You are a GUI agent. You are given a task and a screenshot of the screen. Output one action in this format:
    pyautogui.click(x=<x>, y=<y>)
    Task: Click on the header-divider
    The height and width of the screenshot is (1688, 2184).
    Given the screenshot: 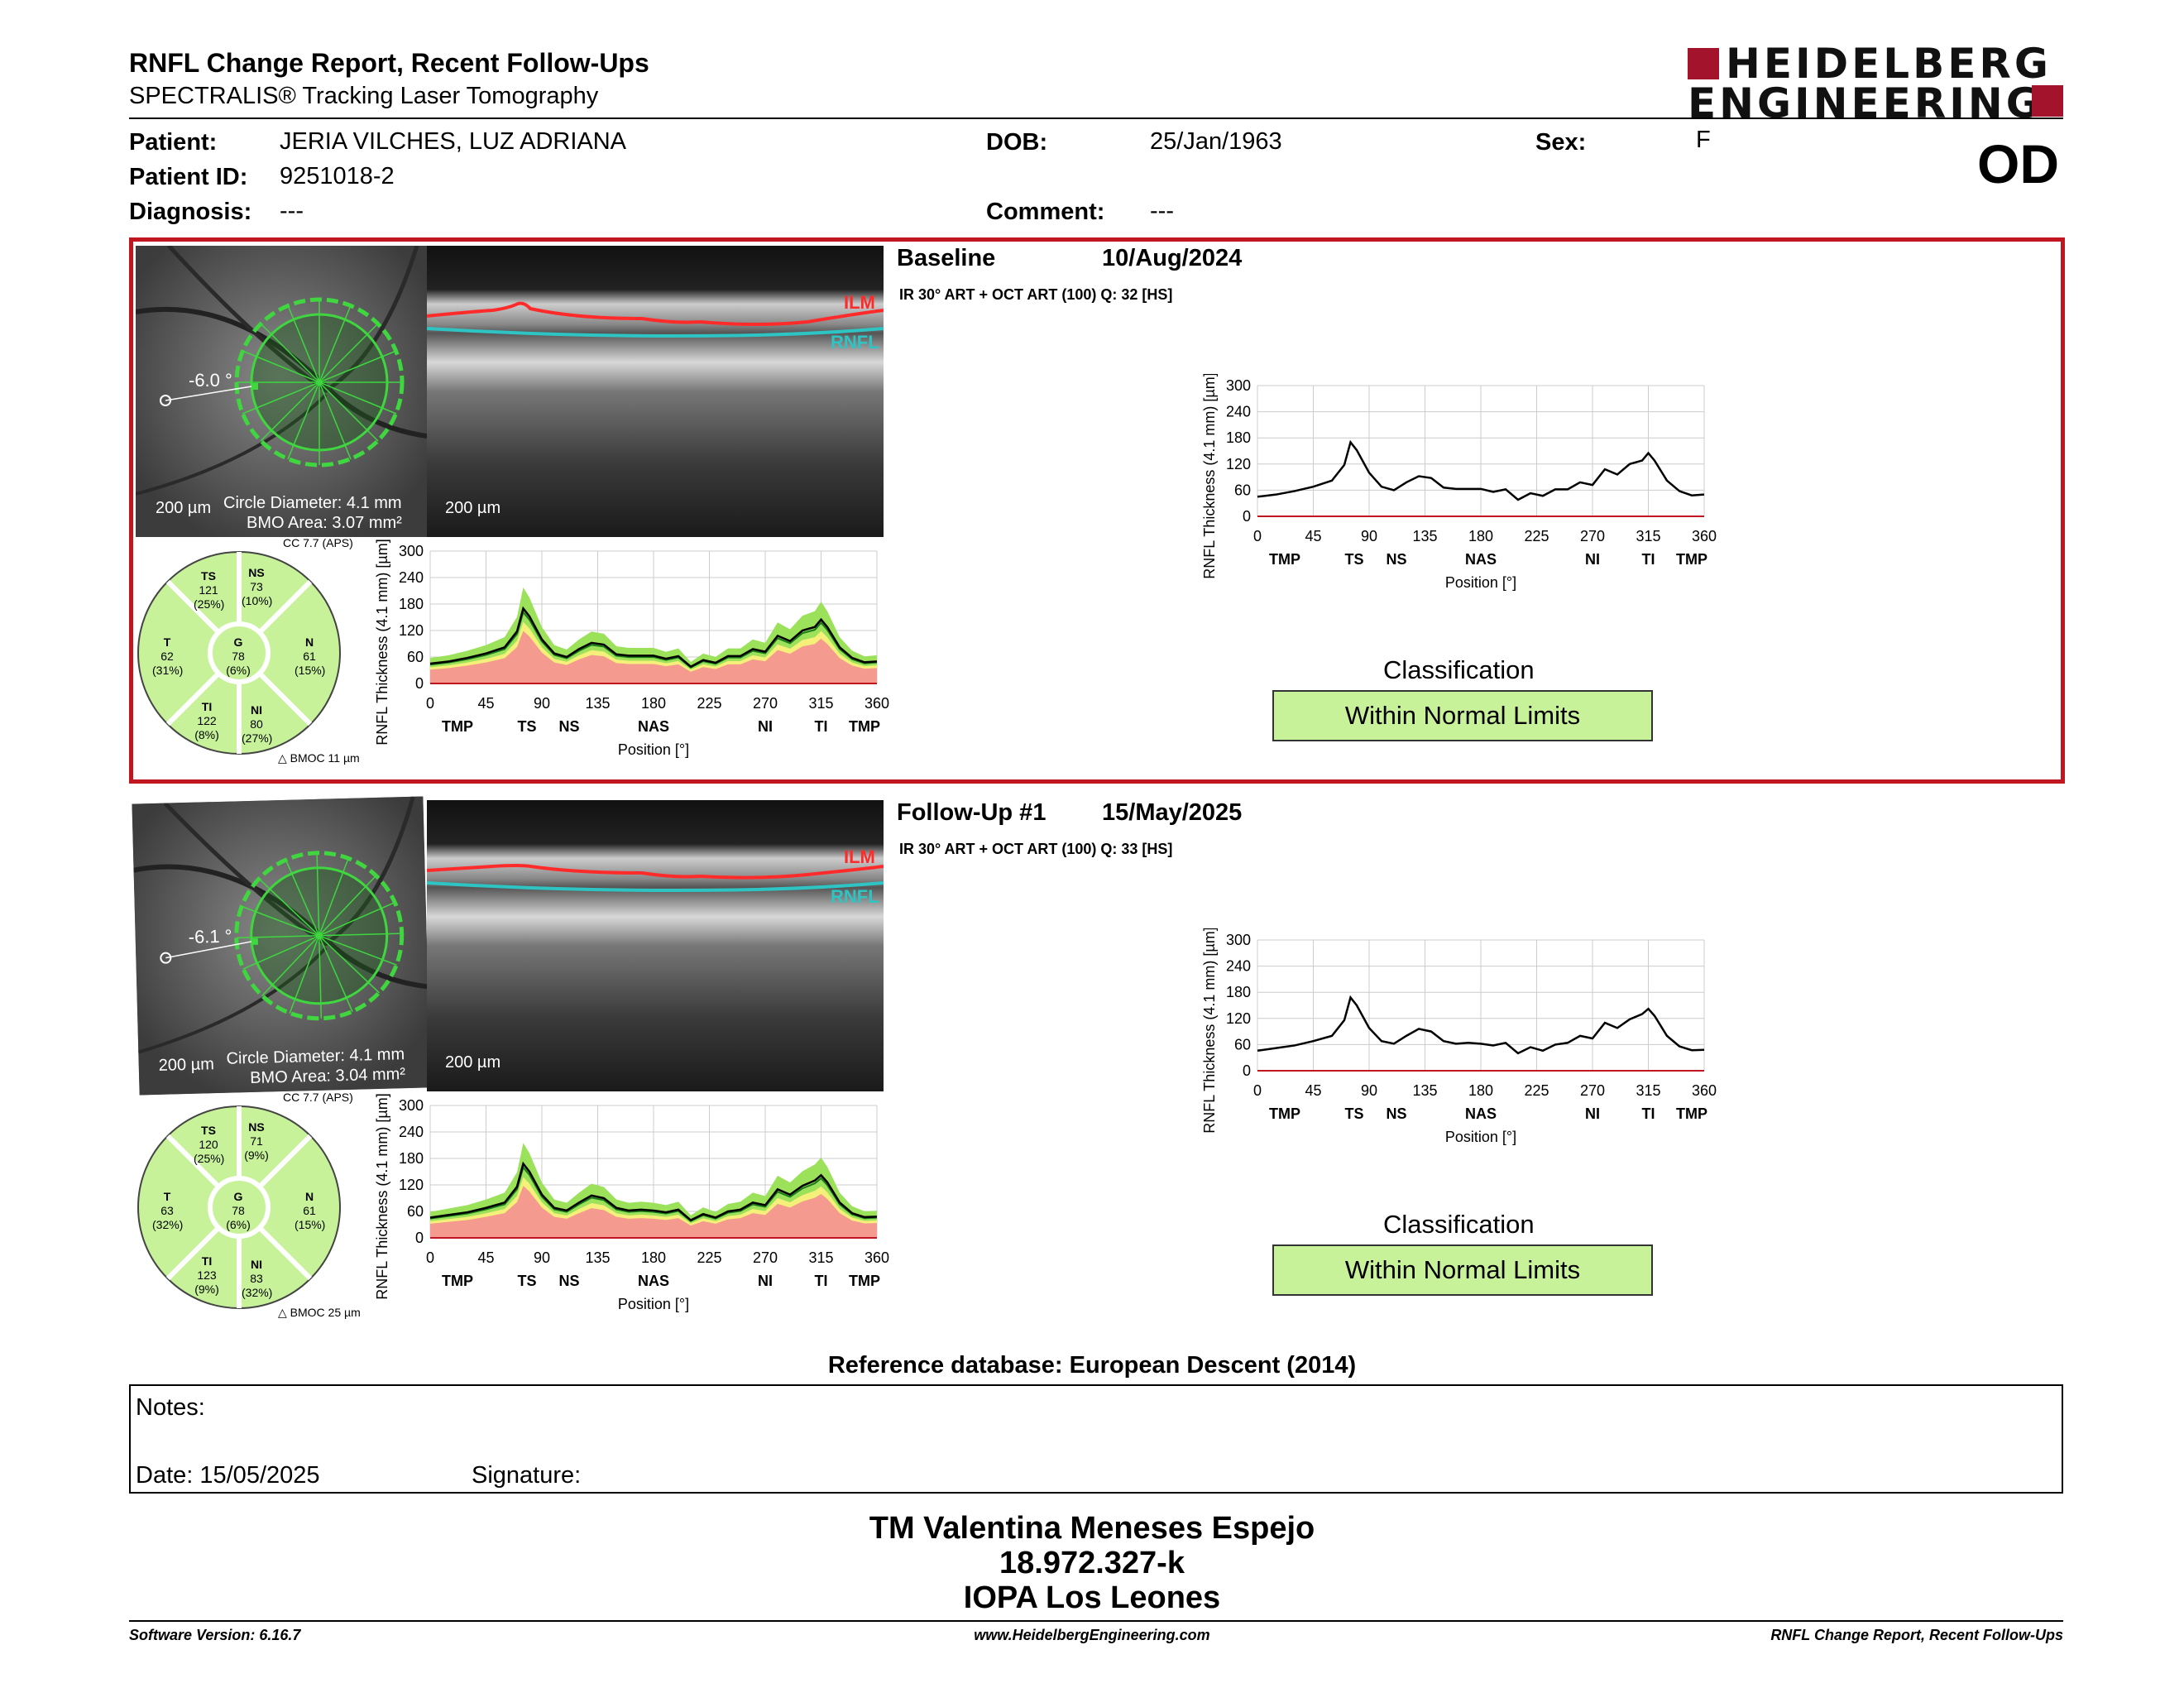 What is the action you would take?
    pyautogui.click(x=1096, y=118)
    